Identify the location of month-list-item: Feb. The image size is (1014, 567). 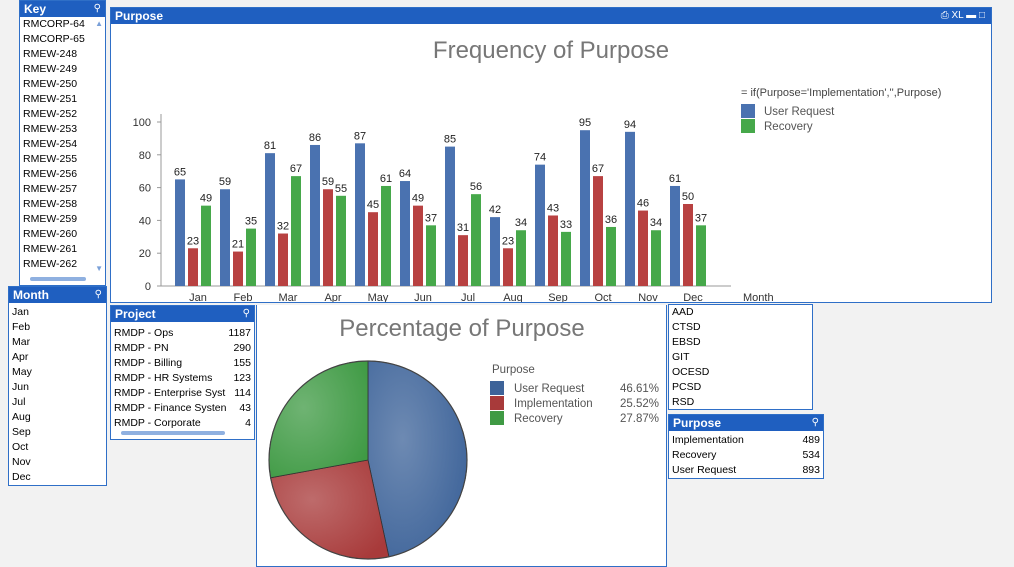
(21, 327).